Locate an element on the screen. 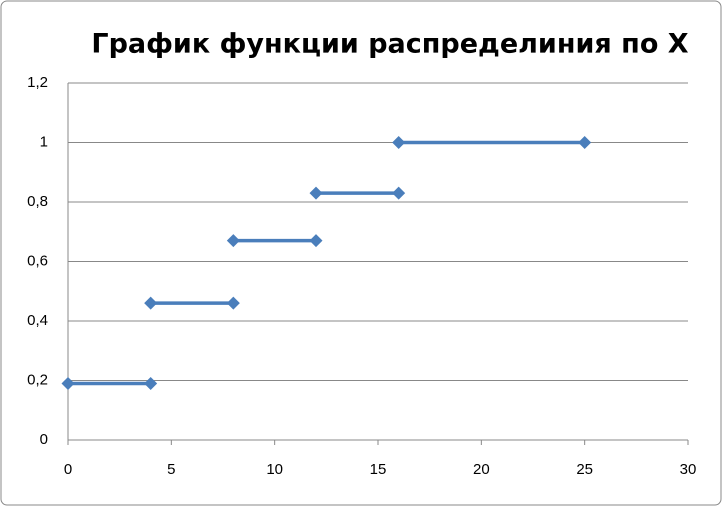 The width and height of the screenshot is (723, 507). x-tick-label: 25 is located at coordinates (584, 469).